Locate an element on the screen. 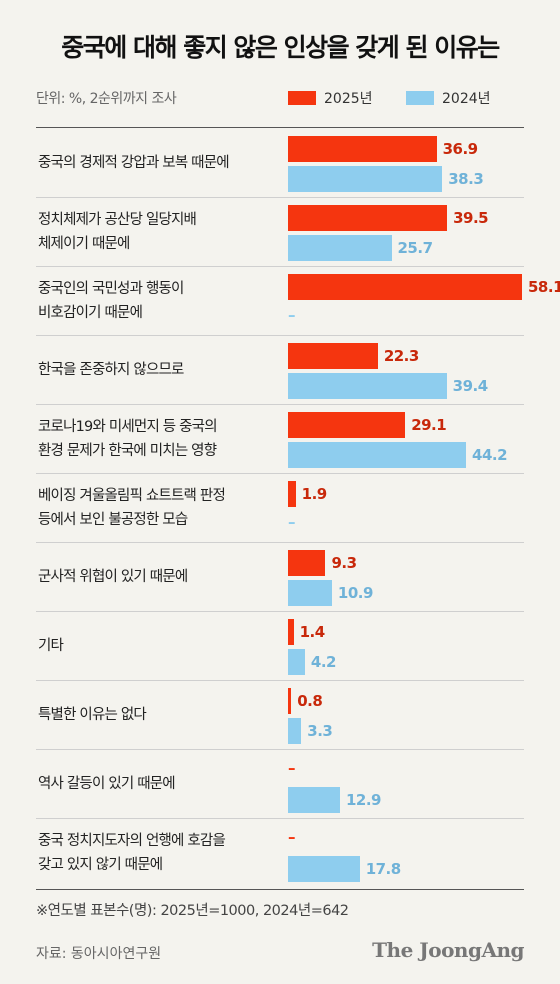  category-label: 한국을 존중하지 않으므로 is located at coordinates (163, 370).